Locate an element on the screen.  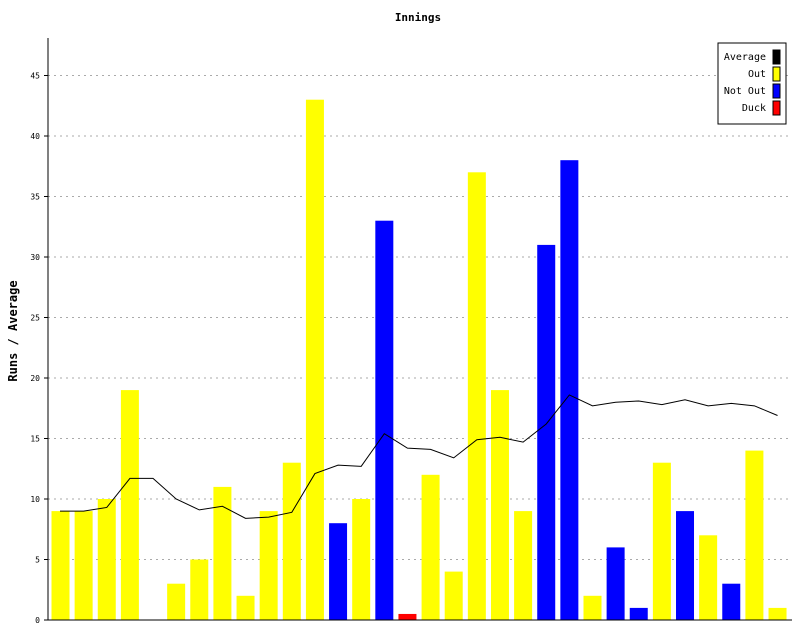
legend-swatch-average is located at coordinates (776, 57).